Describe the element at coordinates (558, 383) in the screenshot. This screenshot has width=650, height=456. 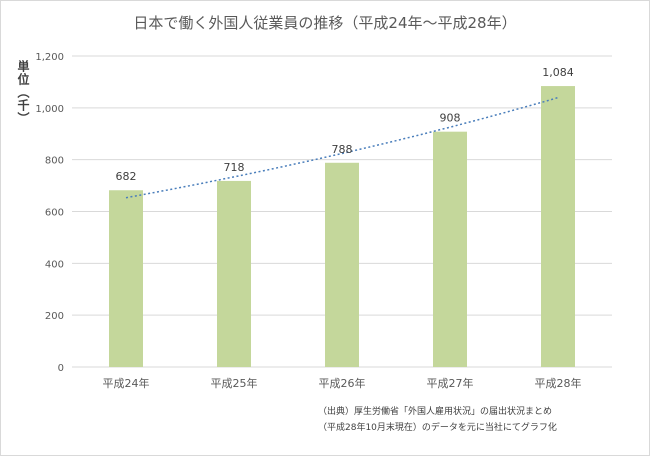
I see `x-tick-label: 平成28年` at that location.